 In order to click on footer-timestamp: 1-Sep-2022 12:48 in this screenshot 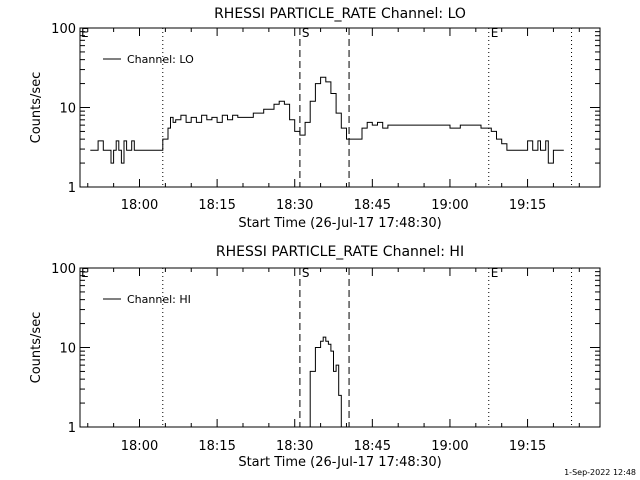, I will do `click(600, 472)`.